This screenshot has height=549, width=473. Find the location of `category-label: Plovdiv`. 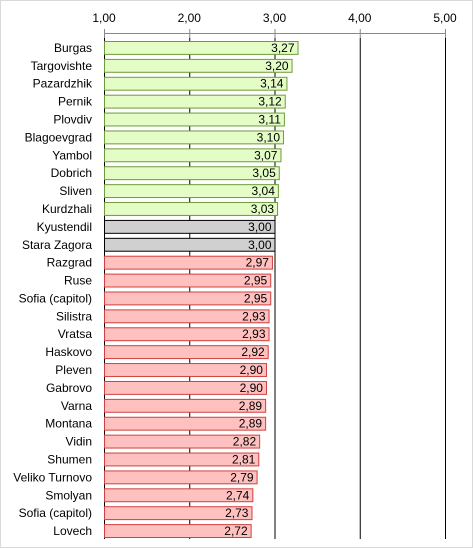

category-label: Plovdiv is located at coordinates (72, 120).